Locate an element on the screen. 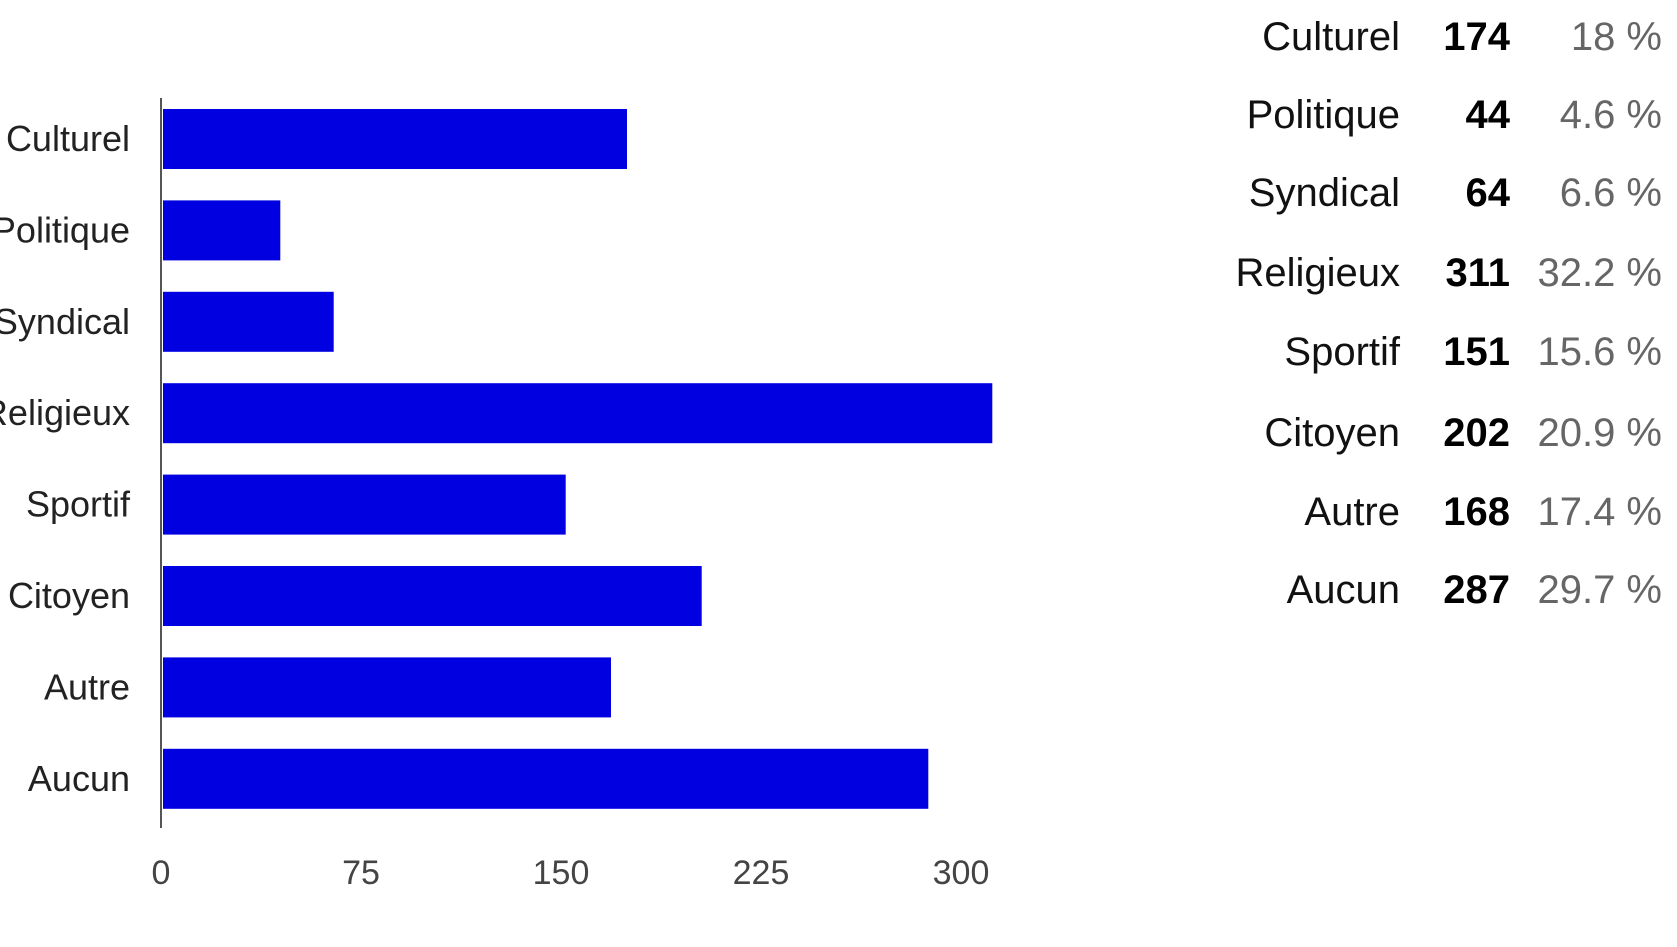  summary-row-percent: 29.7 % is located at coordinates (1599, 590).